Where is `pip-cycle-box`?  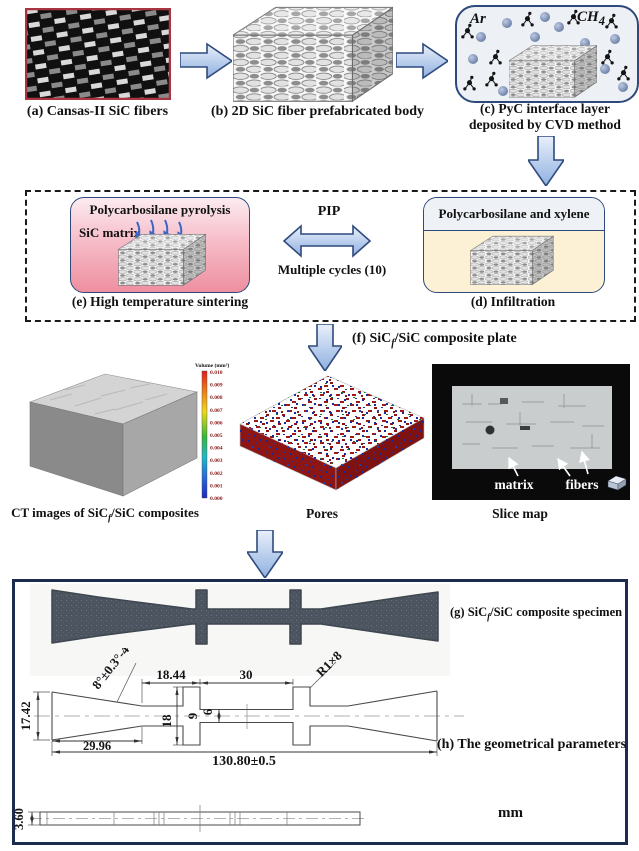 pip-cycle-box is located at coordinates (330, 256).